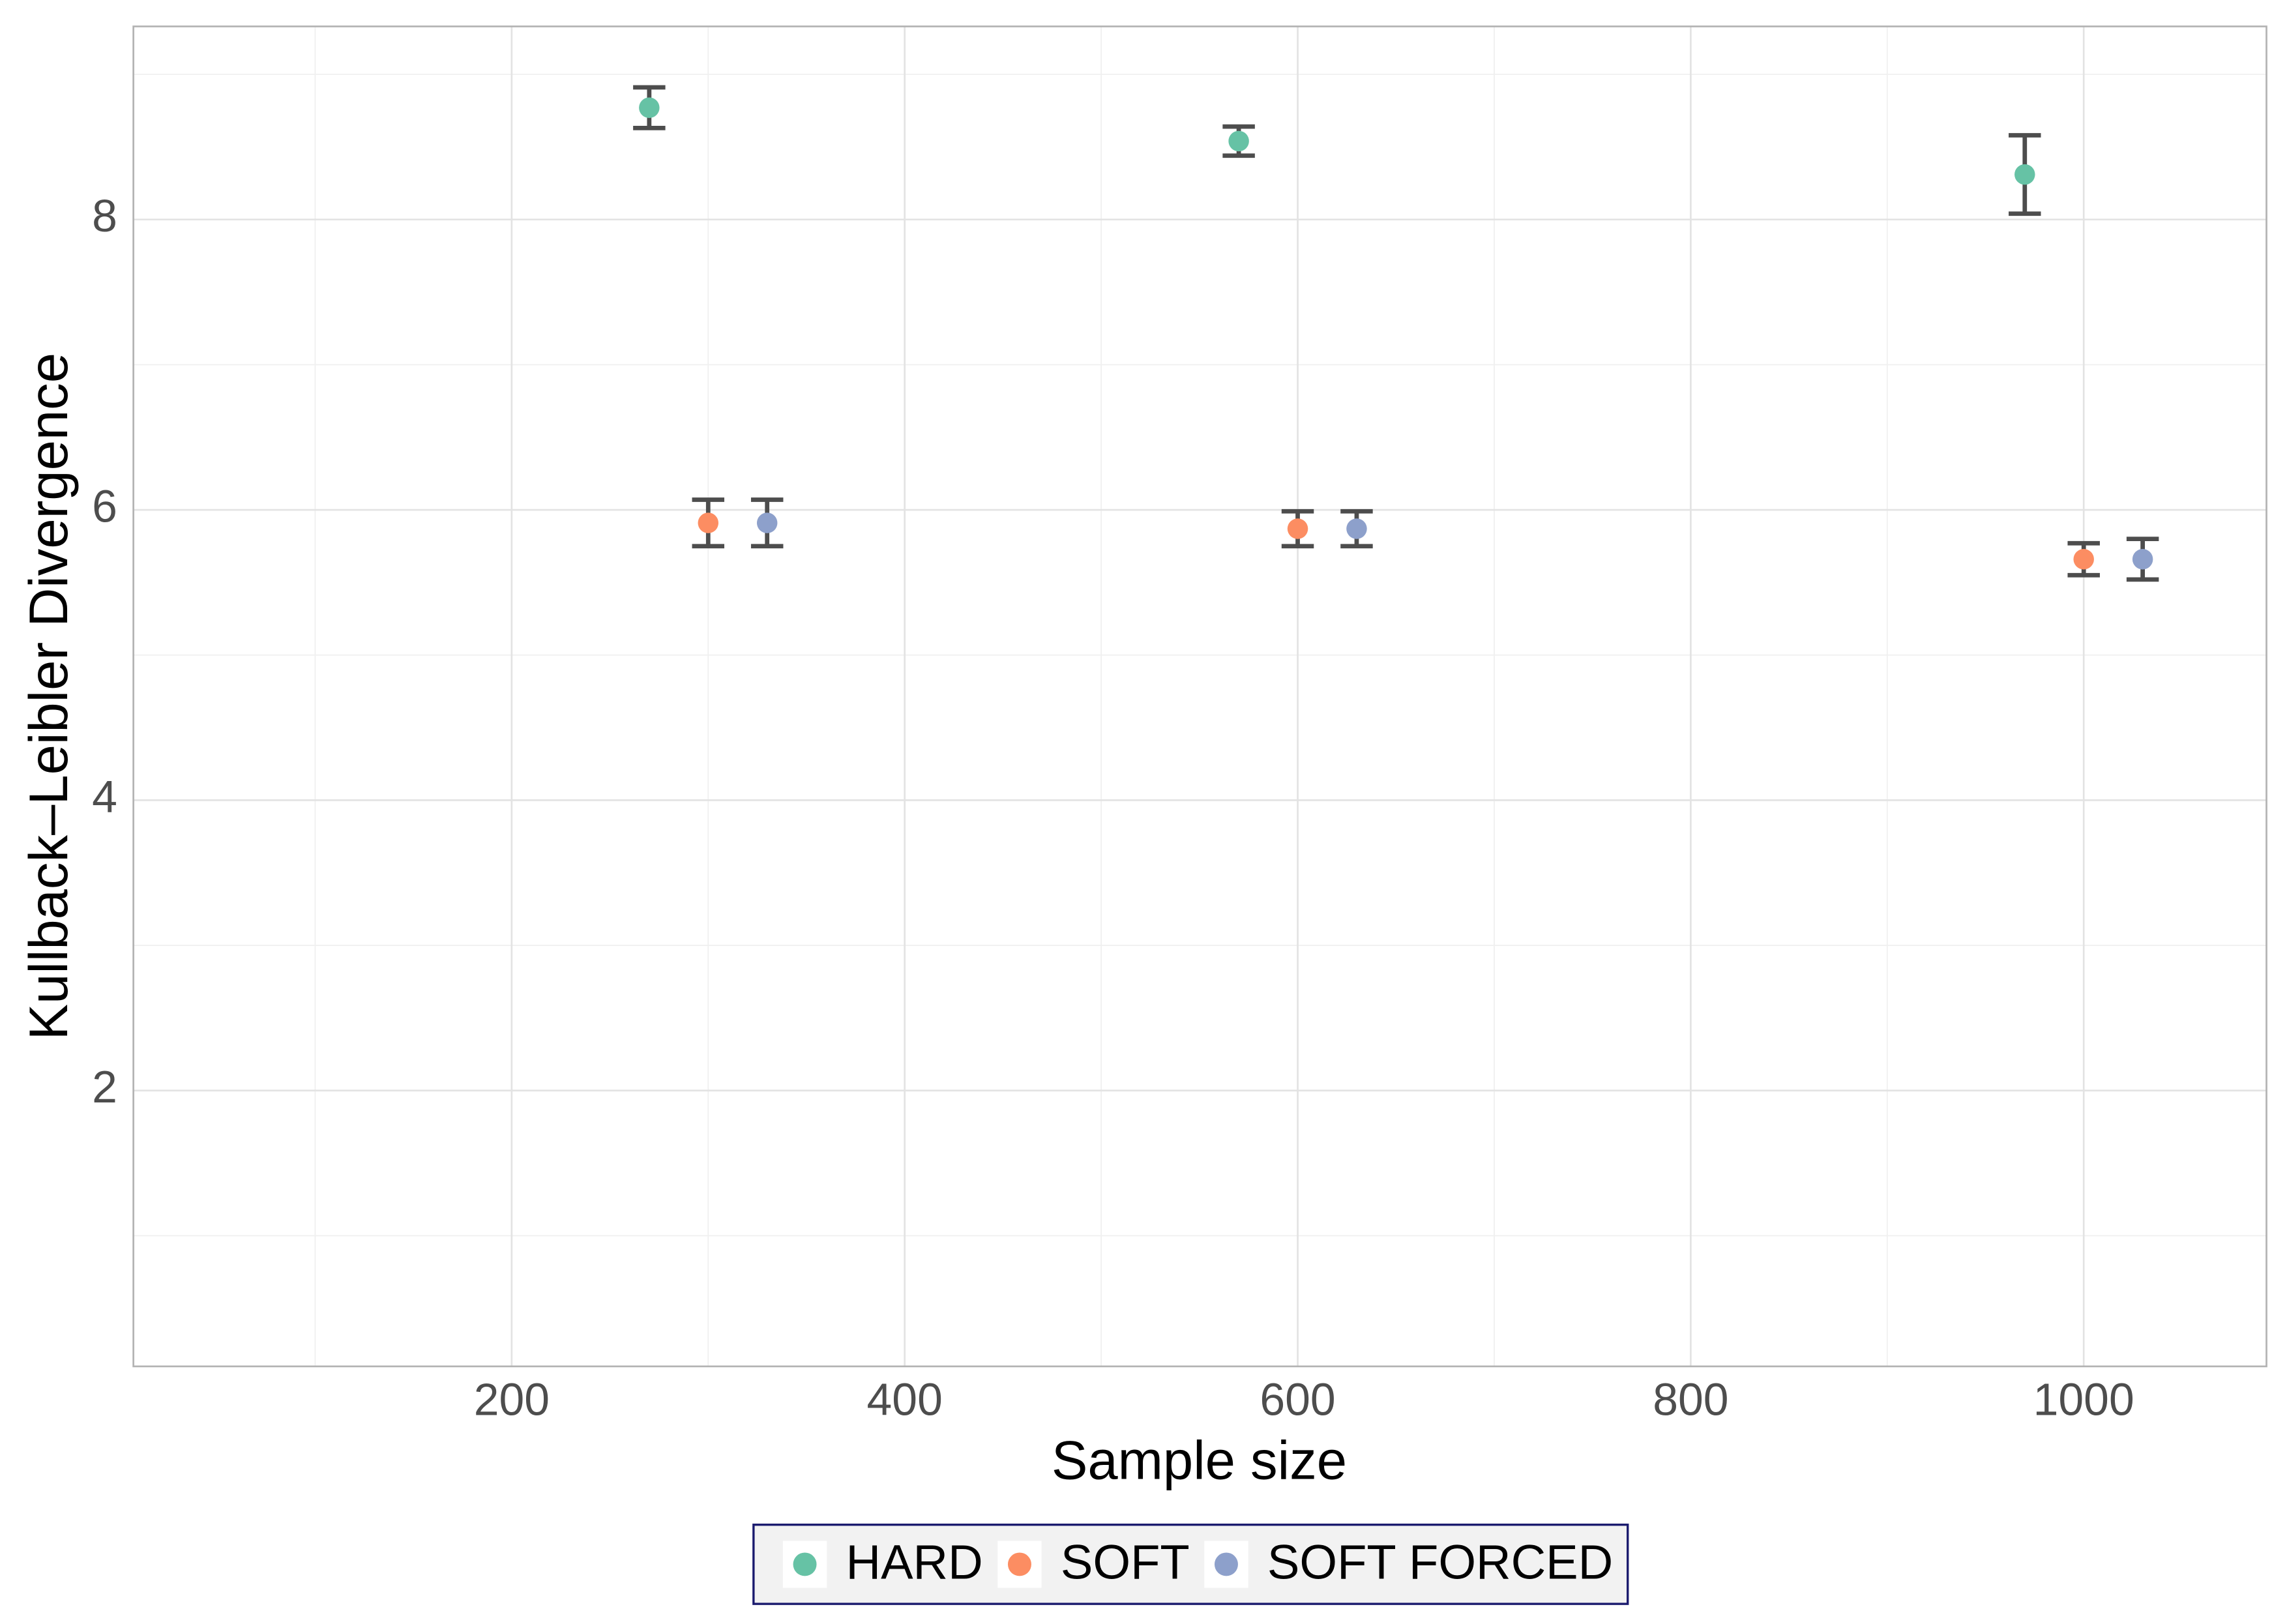  Describe the element at coordinates (105, 1086) in the screenshot. I see `y-tick-label: 2` at that location.